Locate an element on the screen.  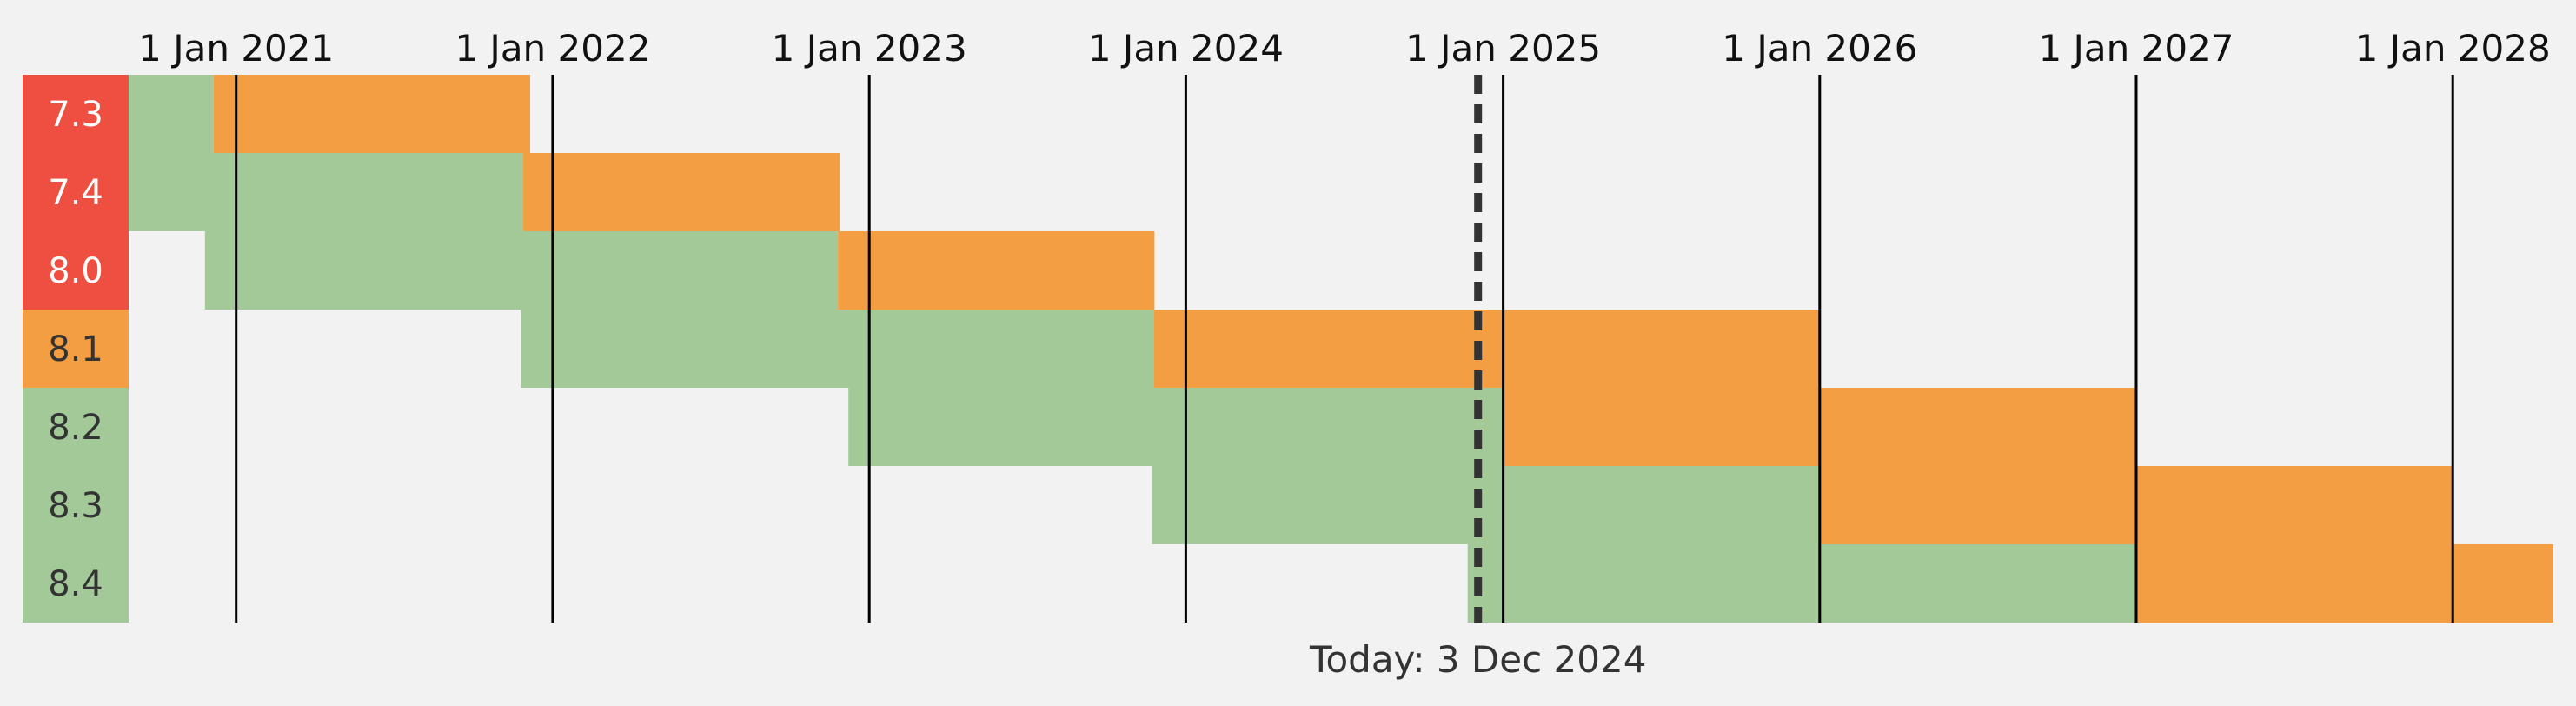
tick-label-2021: 1 Jan 2021 is located at coordinates (236, 48).